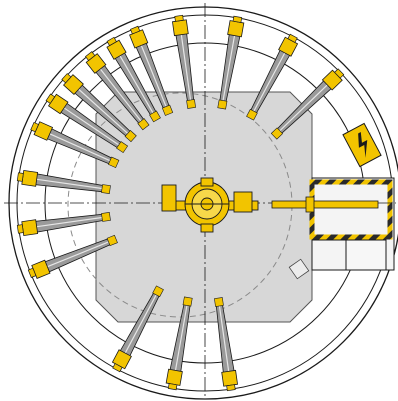 This screenshot has height=401, width=398. I want to click on central-hub, so click(210, 205).